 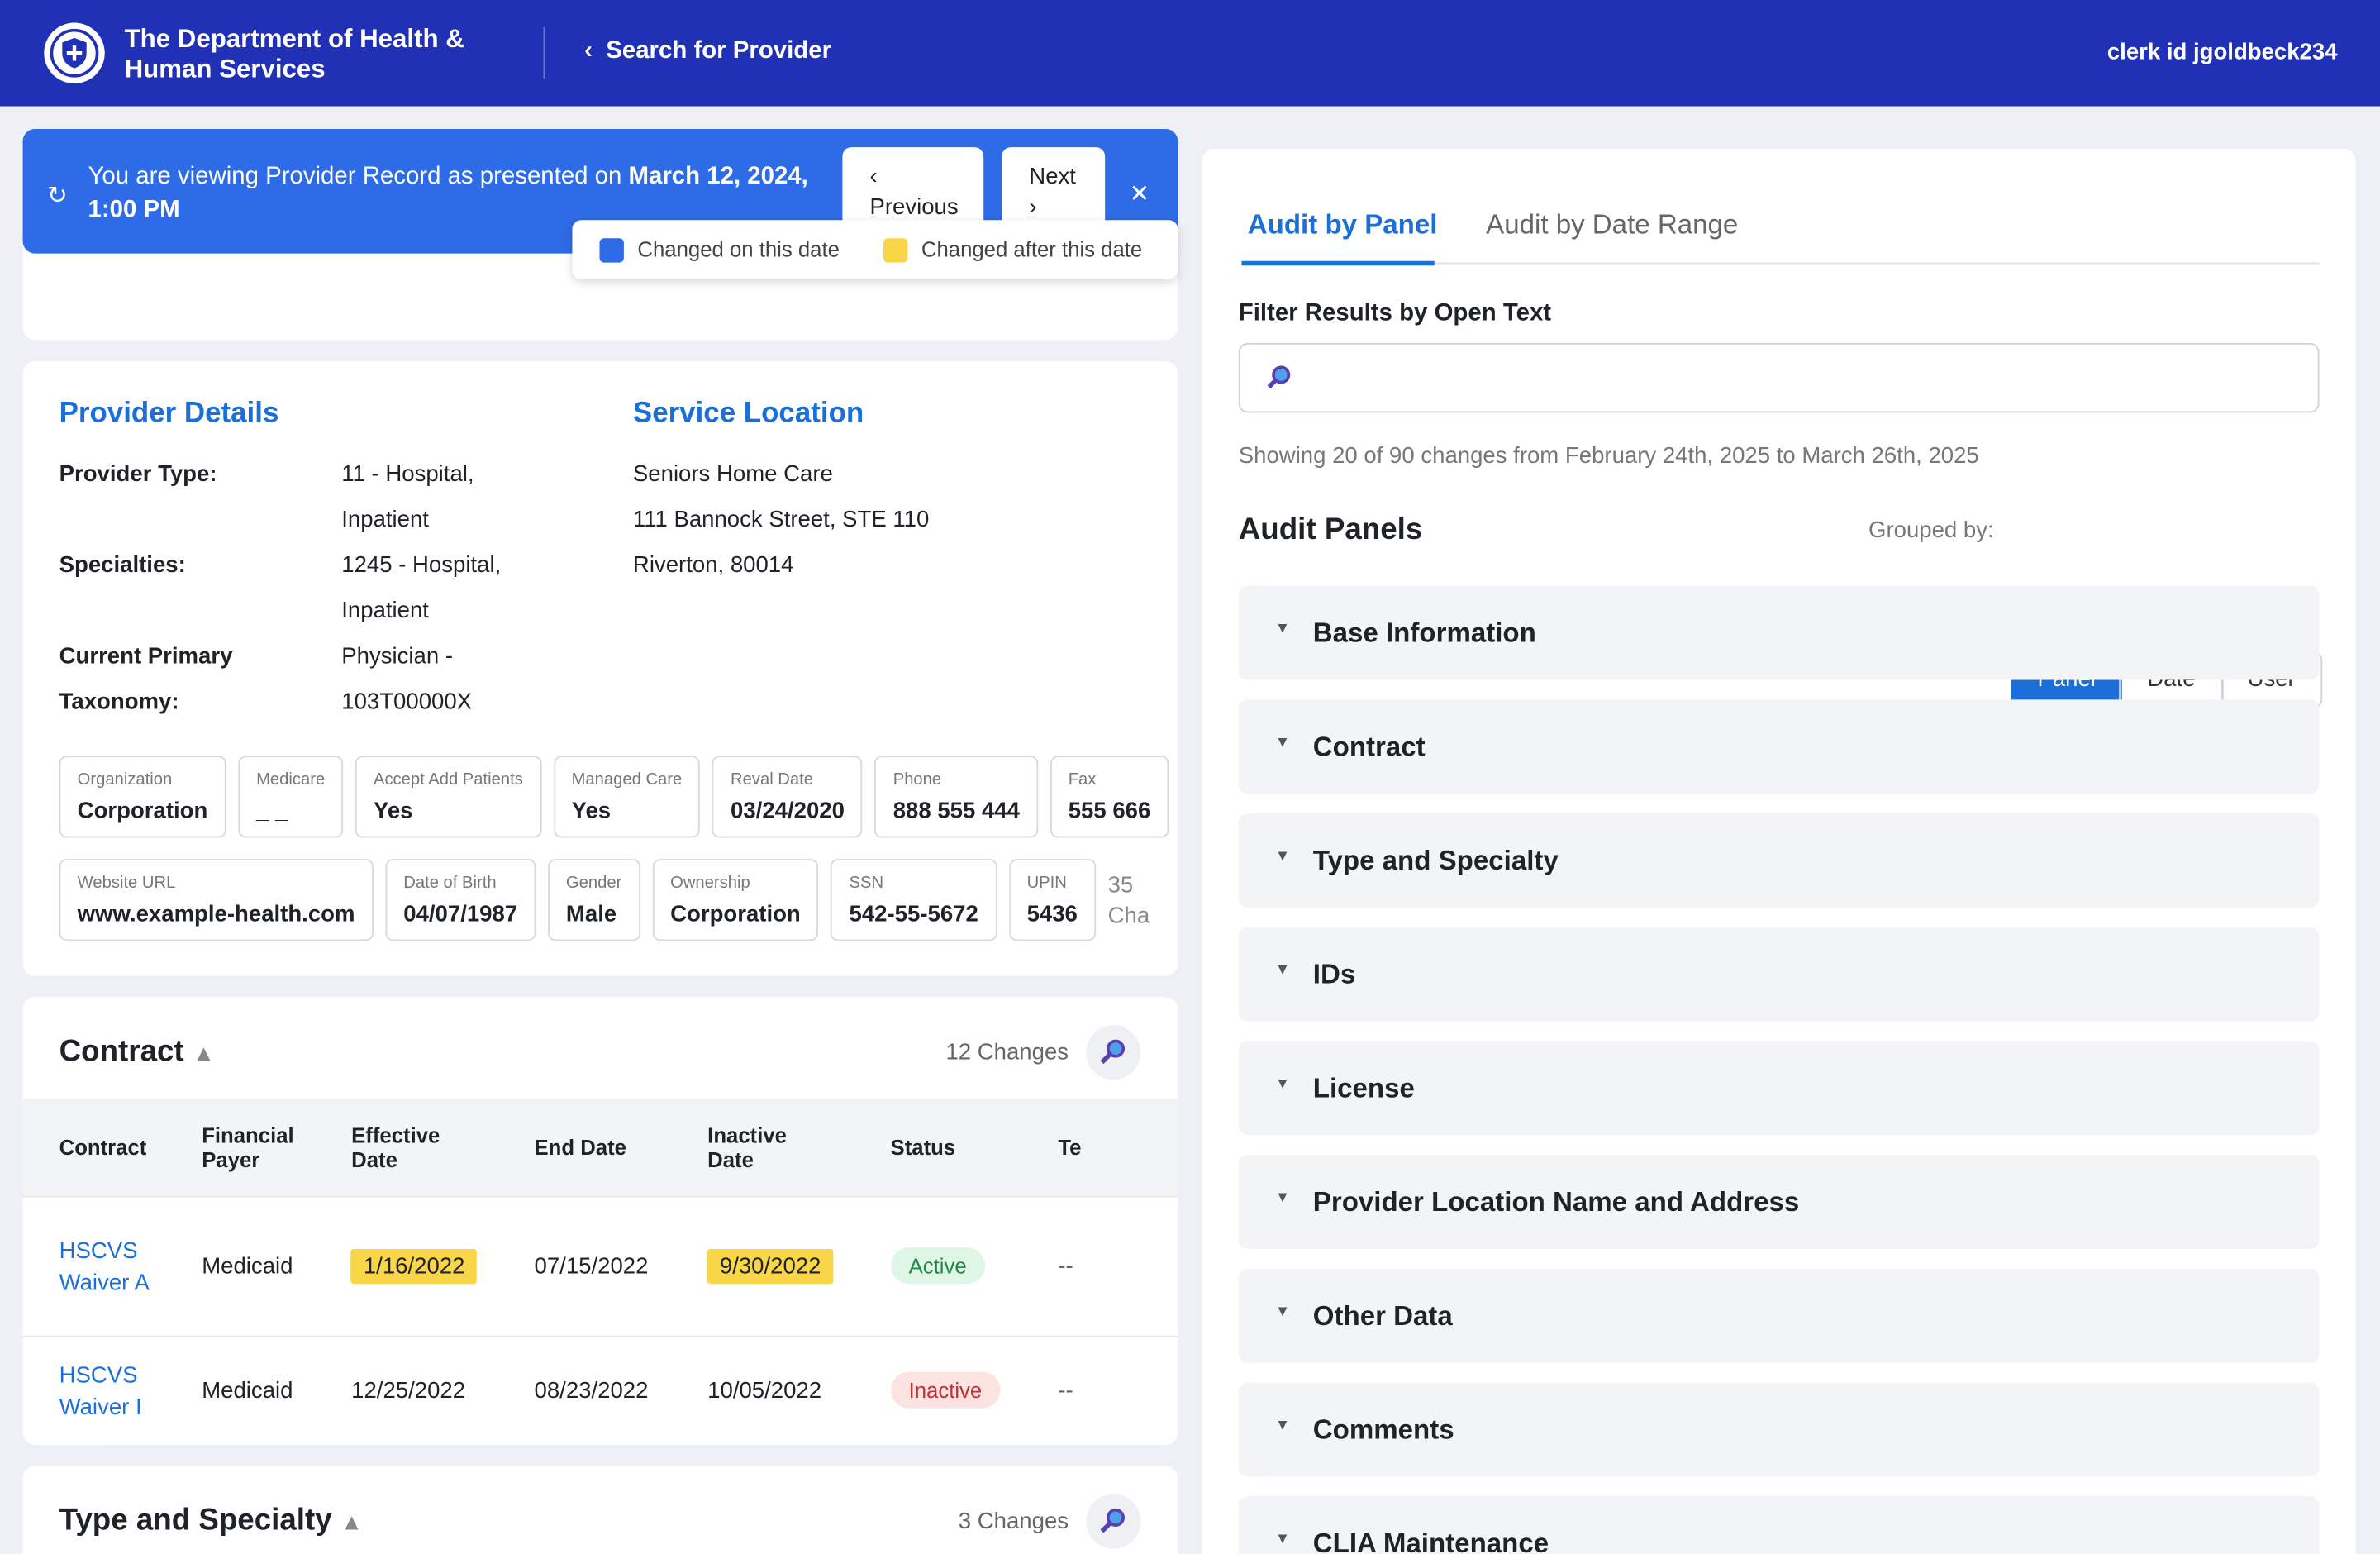 I want to click on column-header: Inactive Date, so click(x=799, y=1148).